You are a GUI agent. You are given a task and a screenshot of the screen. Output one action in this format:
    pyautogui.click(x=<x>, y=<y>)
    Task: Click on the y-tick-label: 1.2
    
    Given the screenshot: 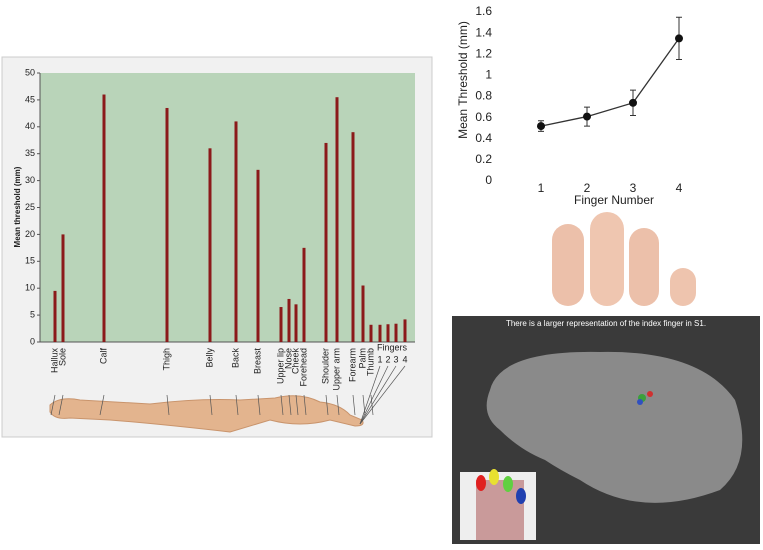 What is the action you would take?
    pyautogui.click(x=483, y=53)
    